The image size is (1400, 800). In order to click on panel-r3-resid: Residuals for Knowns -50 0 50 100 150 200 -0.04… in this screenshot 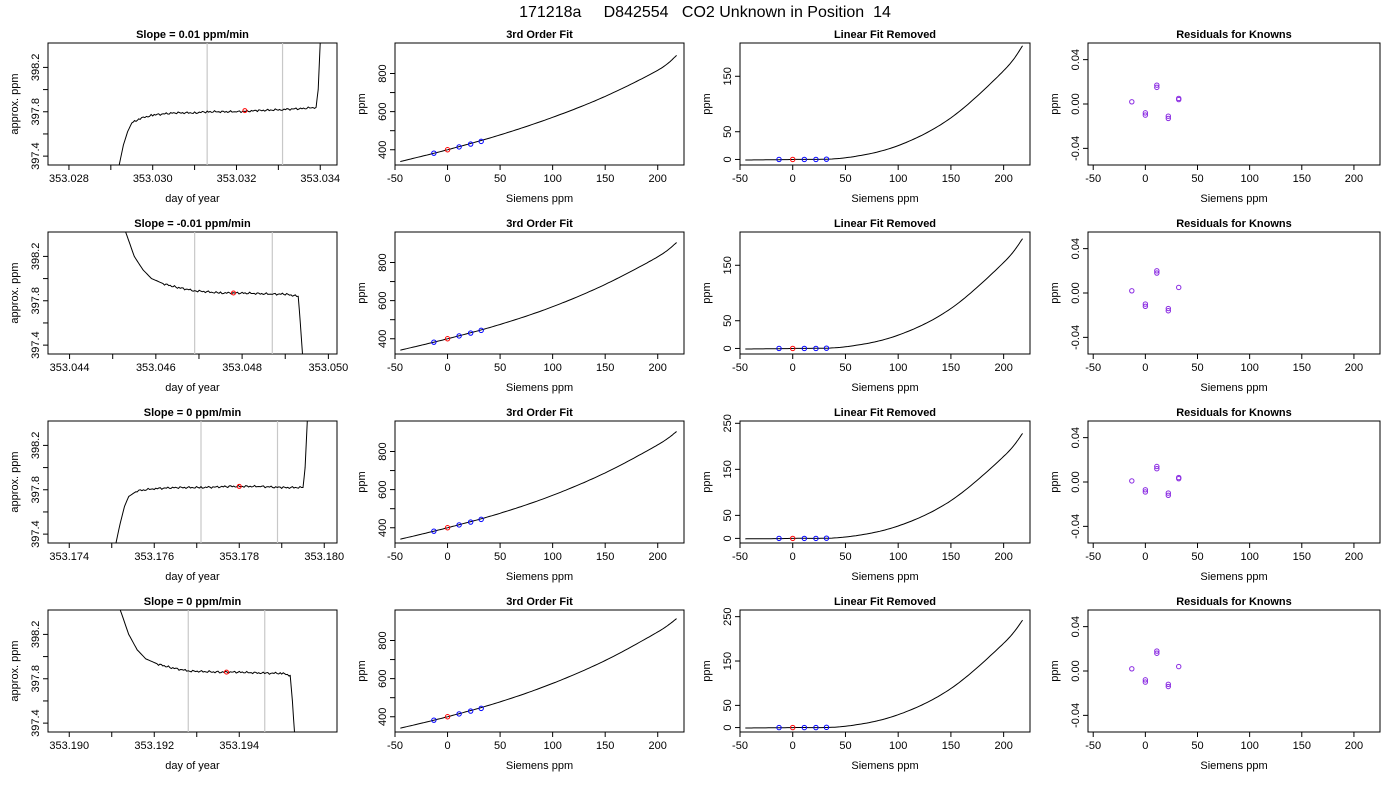, I will do `click(1215, 495)`.